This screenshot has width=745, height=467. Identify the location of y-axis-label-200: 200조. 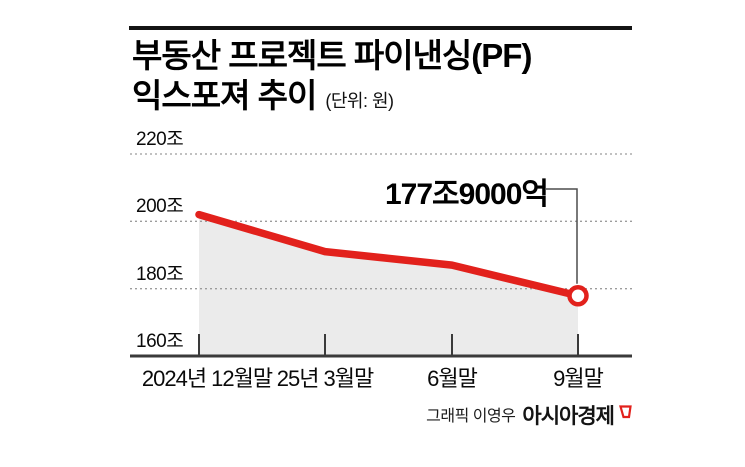
(160, 207).